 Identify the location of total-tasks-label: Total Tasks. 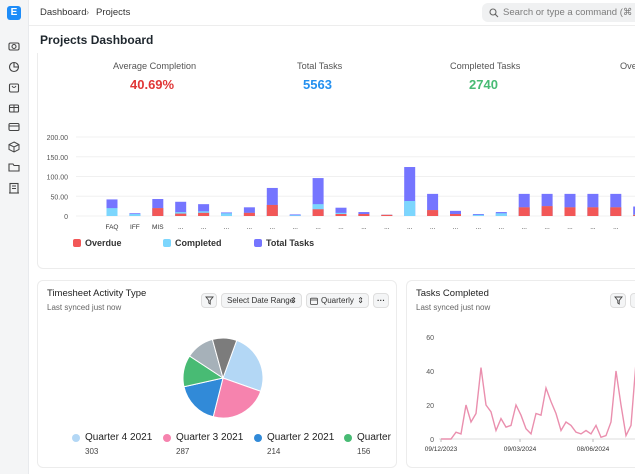
(320, 66).